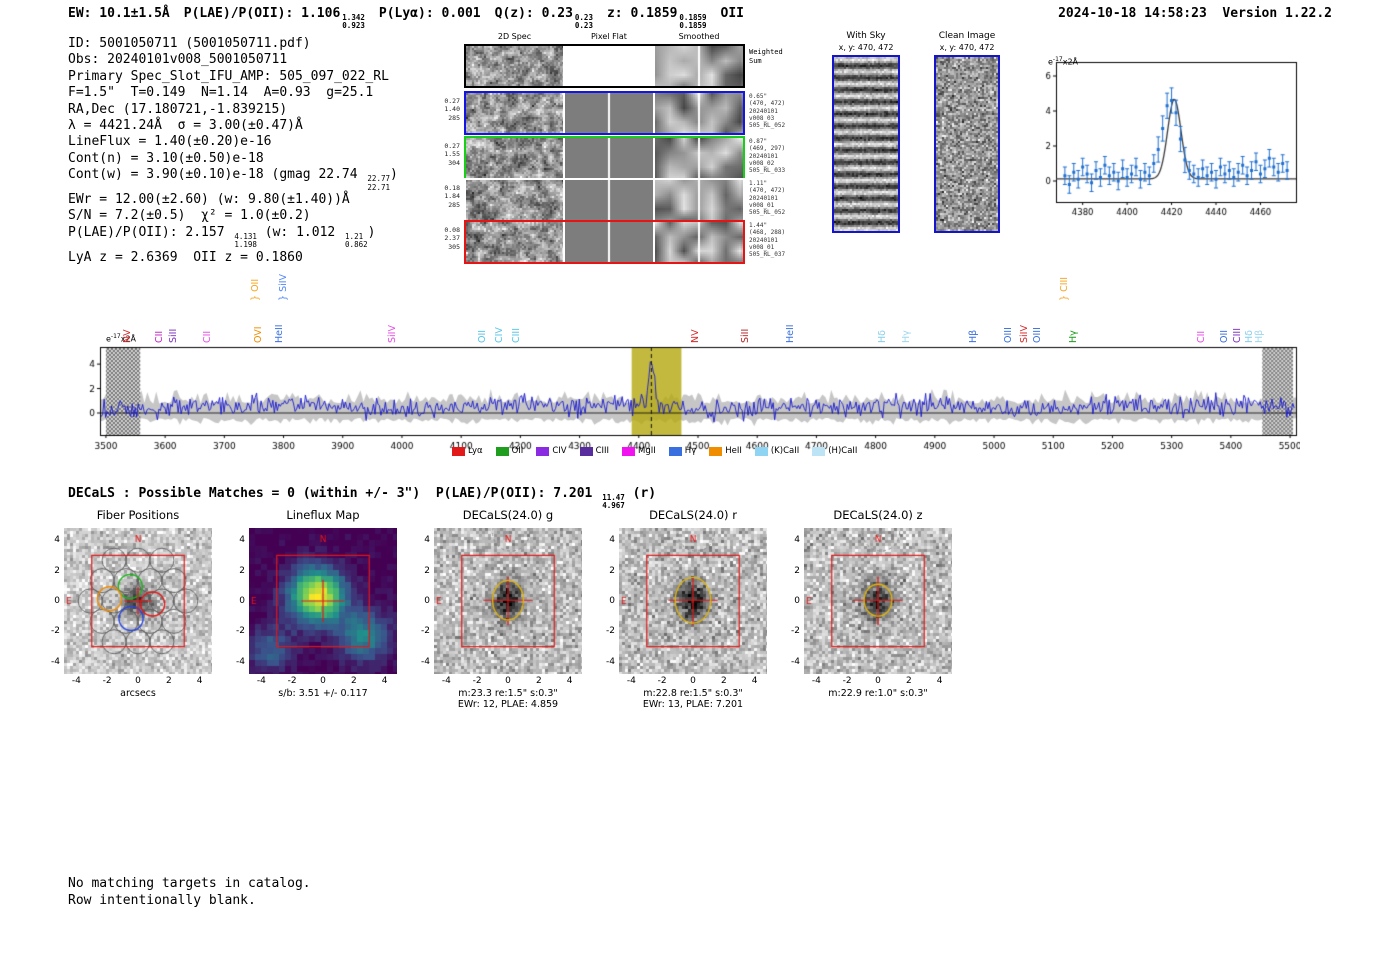 Image resolution: width=1400 pixels, height=953 pixels. I want to click on decals-r-image, so click(693, 601).